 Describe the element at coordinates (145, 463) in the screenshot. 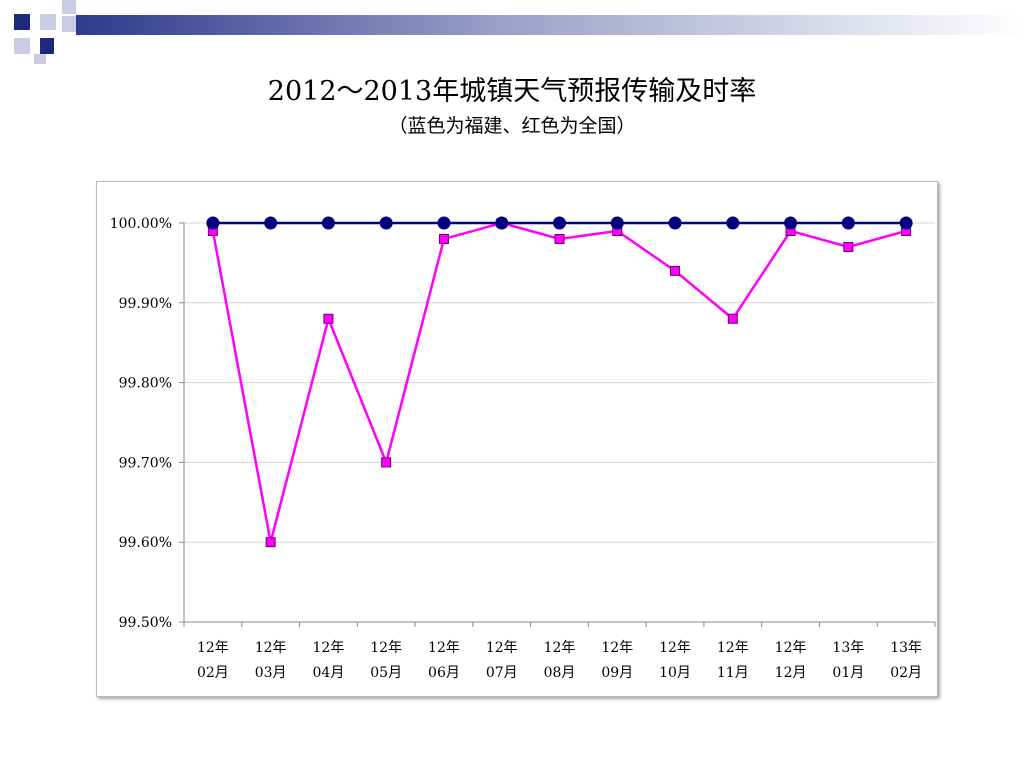

I see `y-tick-label: 99.70%` at that location.